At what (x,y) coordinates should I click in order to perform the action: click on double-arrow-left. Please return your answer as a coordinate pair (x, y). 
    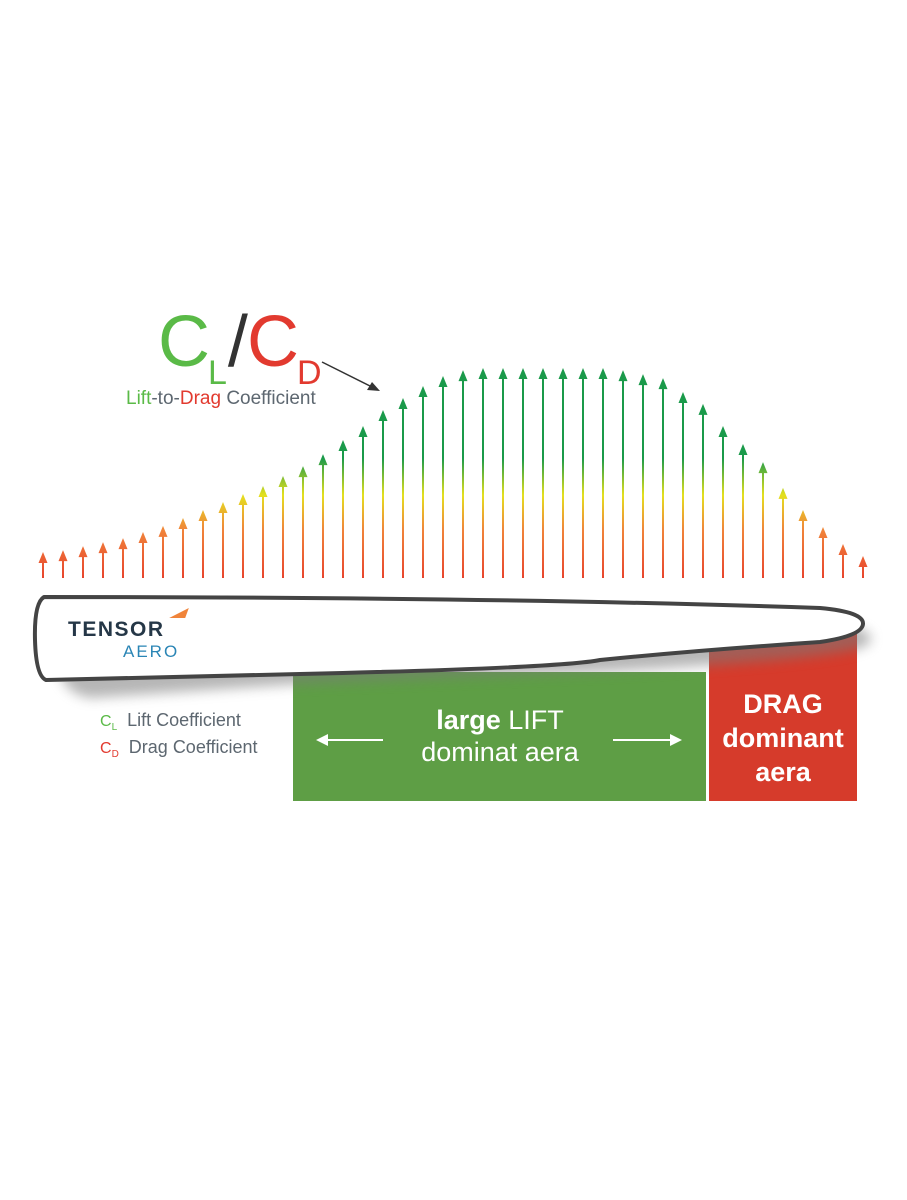
    Looking at the image, I should click on (349, 740).